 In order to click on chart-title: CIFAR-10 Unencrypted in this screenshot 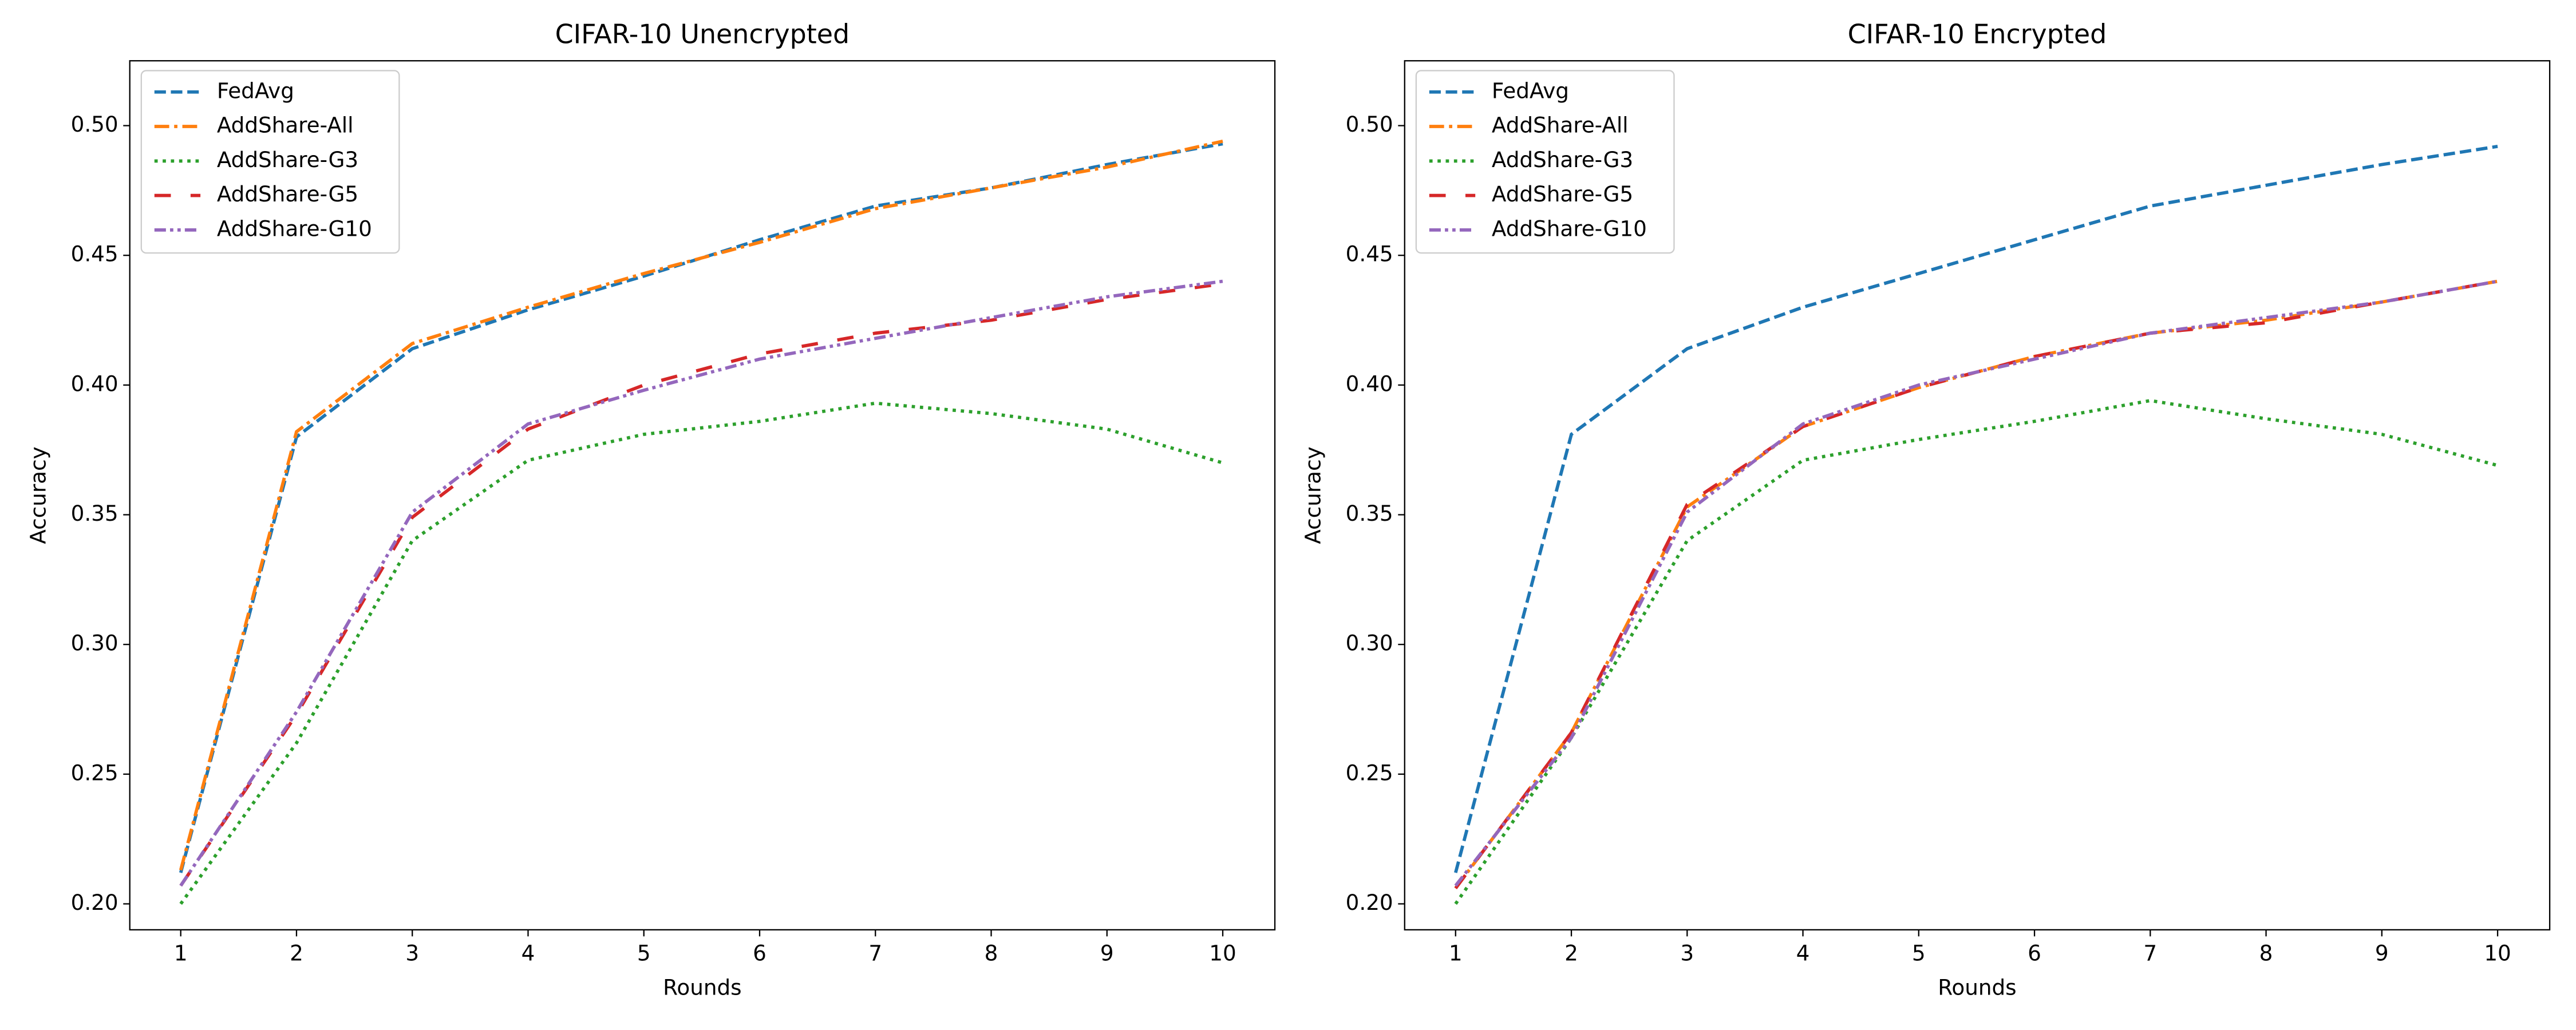, I will do `click(702, 34)`.